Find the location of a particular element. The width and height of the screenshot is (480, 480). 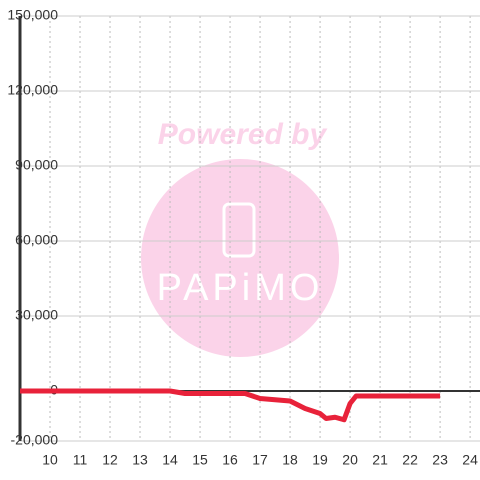

y-tick-label: 90,000 is located at coordinates (36, 165).